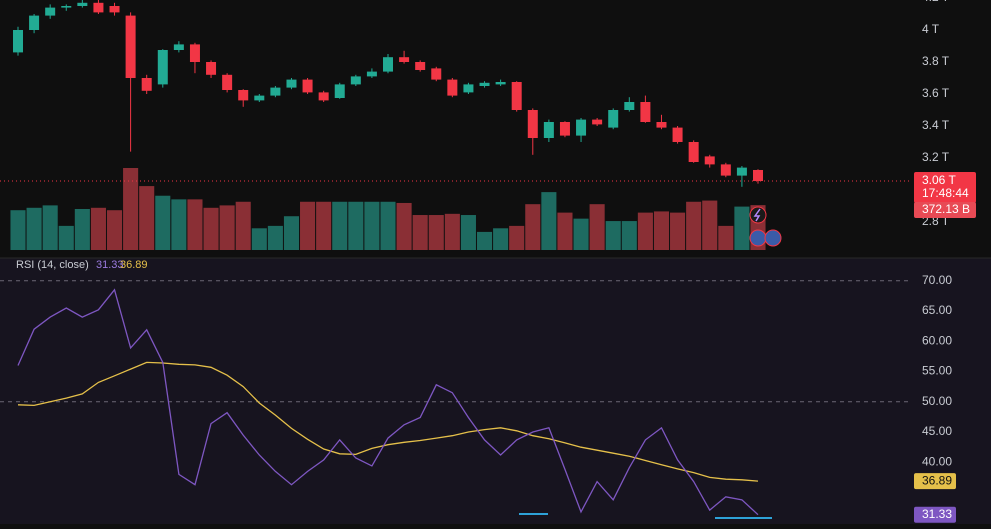  I want to click on countdown-label: 17:48:44, so click(945, 193).